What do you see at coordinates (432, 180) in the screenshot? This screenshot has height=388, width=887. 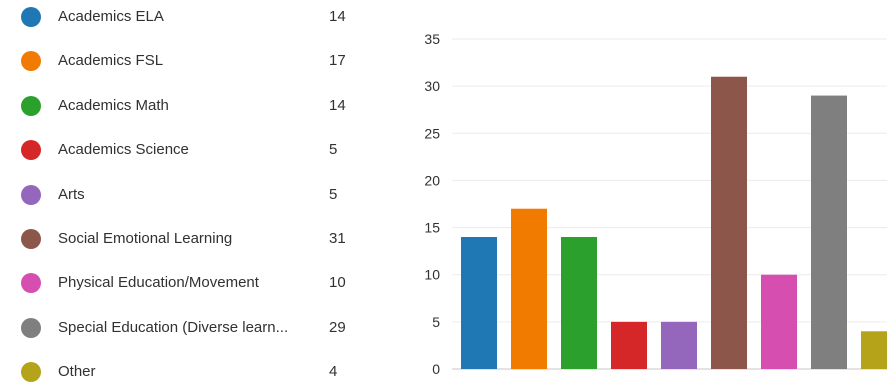 I see `y-tick-label: 20` at bounding box center [432, 180].